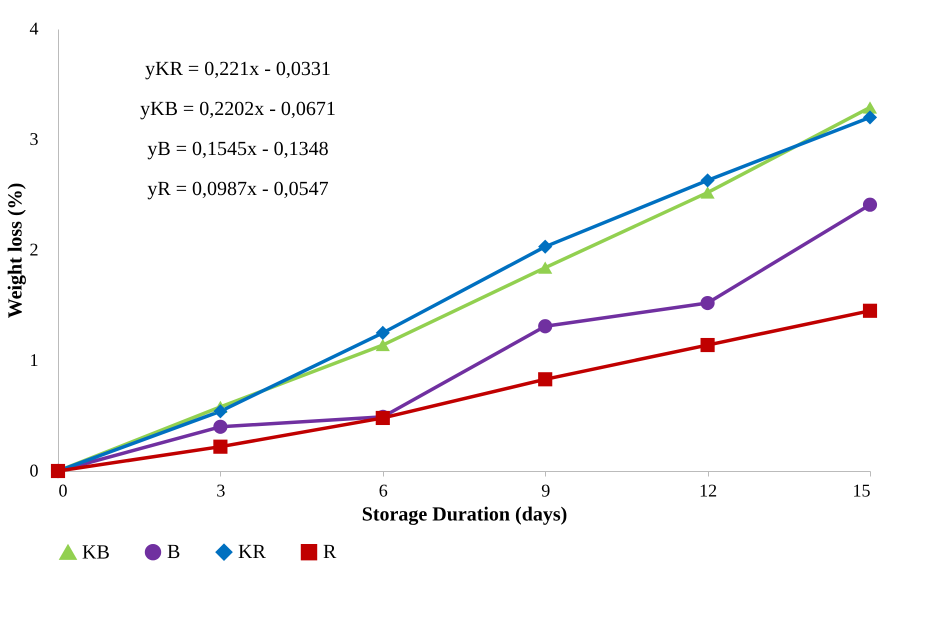  I want to click on legend-label: R, so click(330, 552).